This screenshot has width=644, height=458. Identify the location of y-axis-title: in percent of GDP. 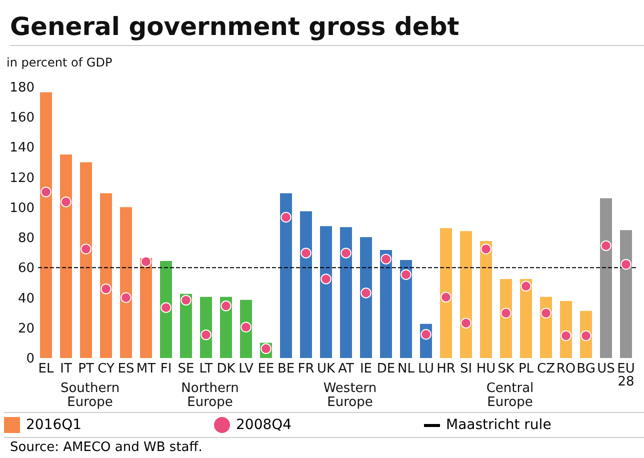
(59, 63).